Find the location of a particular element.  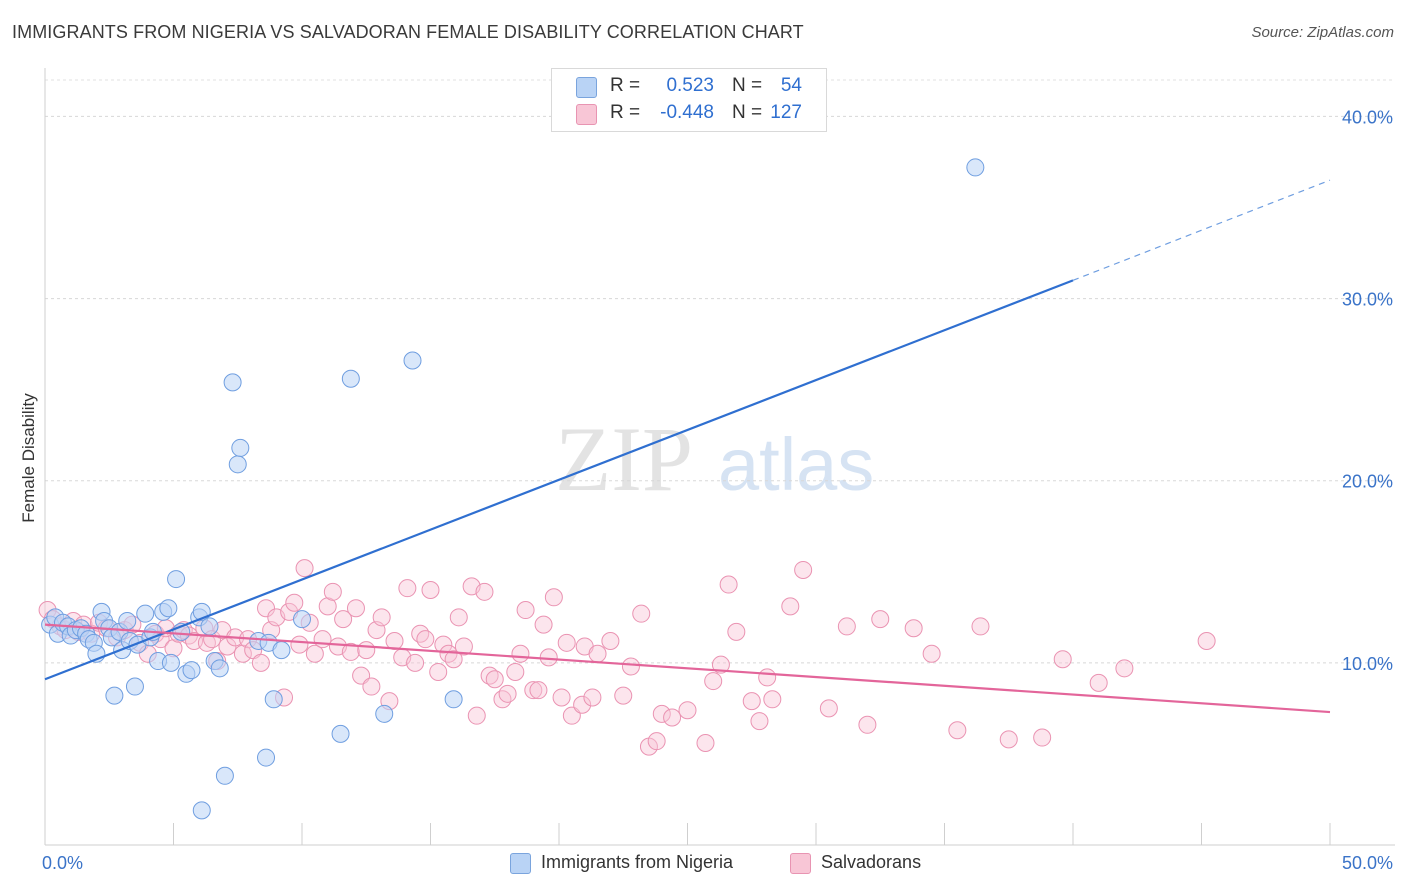

stats-n-value: 54 is located at coordinates (791, 85).